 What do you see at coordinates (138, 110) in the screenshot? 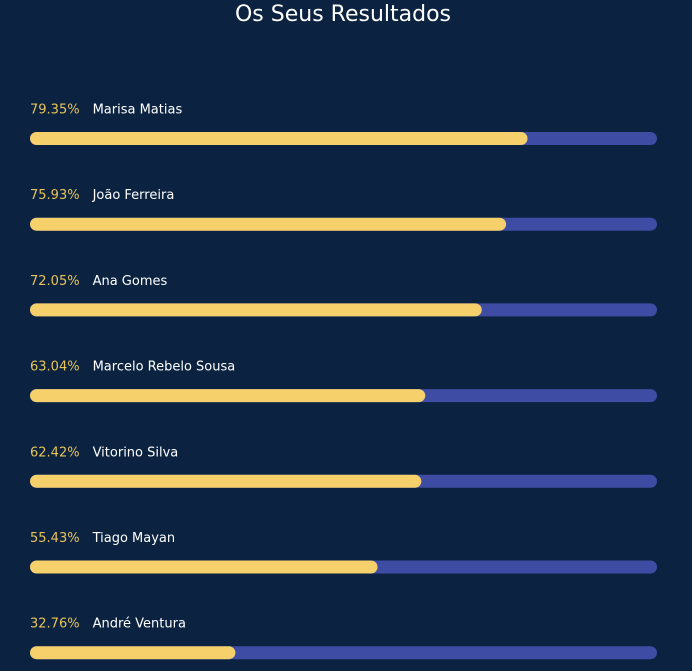
I see `category-label: Marisa Matias` at bounding box center [138, 110].